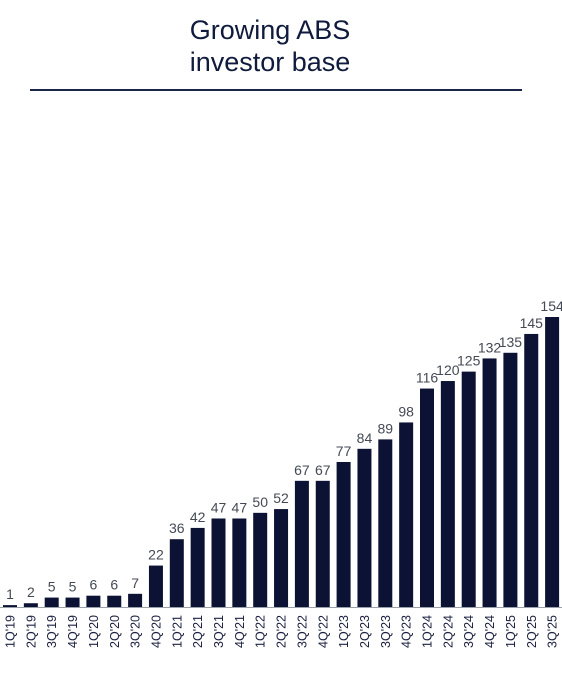  What do you see at coordinates (365, 438) in the screenshot?
I see `data-label-2Q'23: 84` at bounding box center [365, 438].